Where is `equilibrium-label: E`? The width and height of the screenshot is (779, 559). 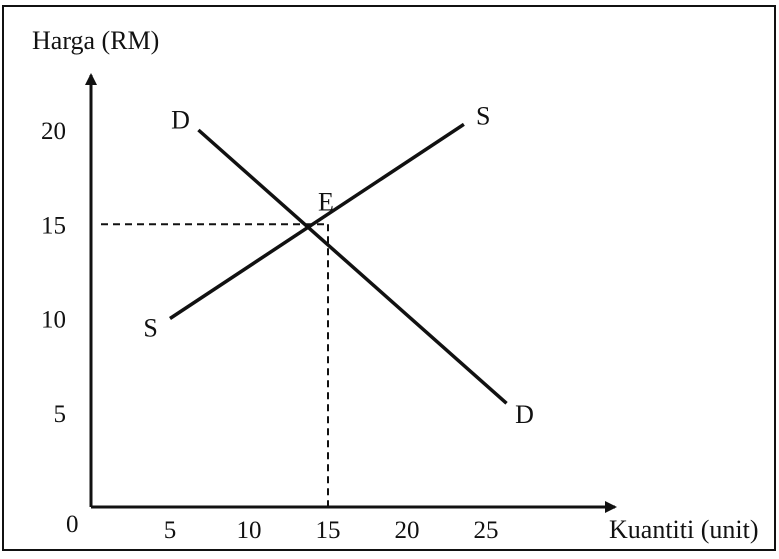 equilibrium-label: E is located at coordinates (326, 201).